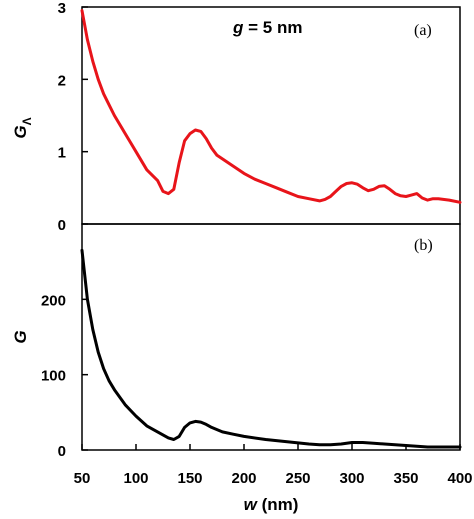 Image resolution: width=474 pixels, height=519 pixels. Describe the element at coordinates (459, 478) in the screenshot. I see `x-tick-label: 400` at that location.